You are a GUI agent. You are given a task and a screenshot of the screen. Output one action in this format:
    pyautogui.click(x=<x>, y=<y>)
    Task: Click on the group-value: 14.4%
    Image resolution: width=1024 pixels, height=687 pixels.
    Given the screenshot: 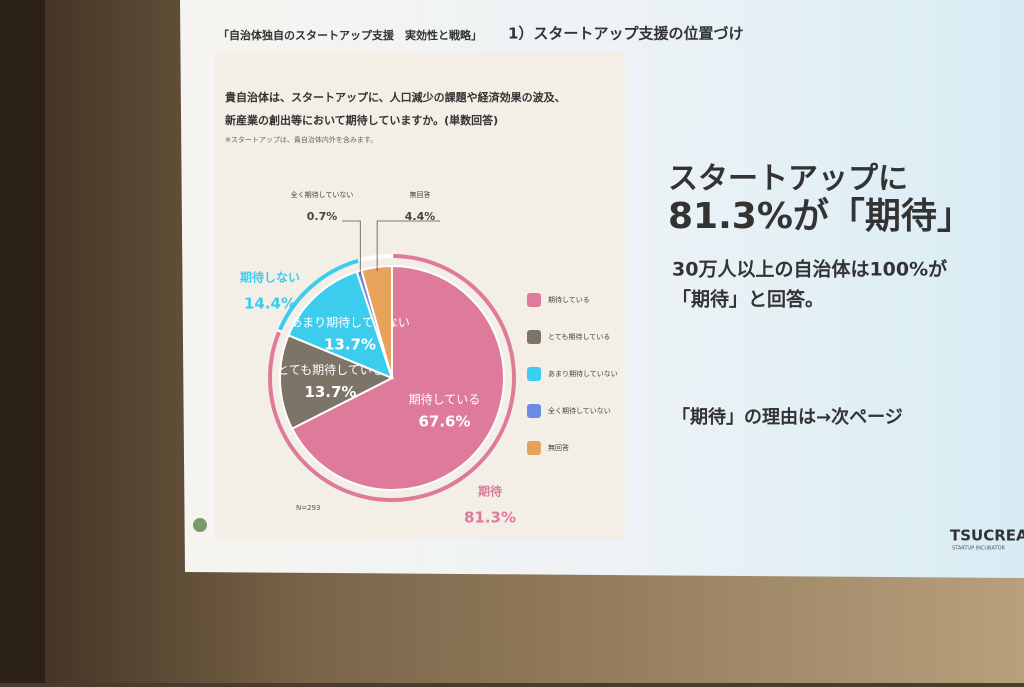 What is the action you would take?
    pyautogui.click(x=270, y=304)
    